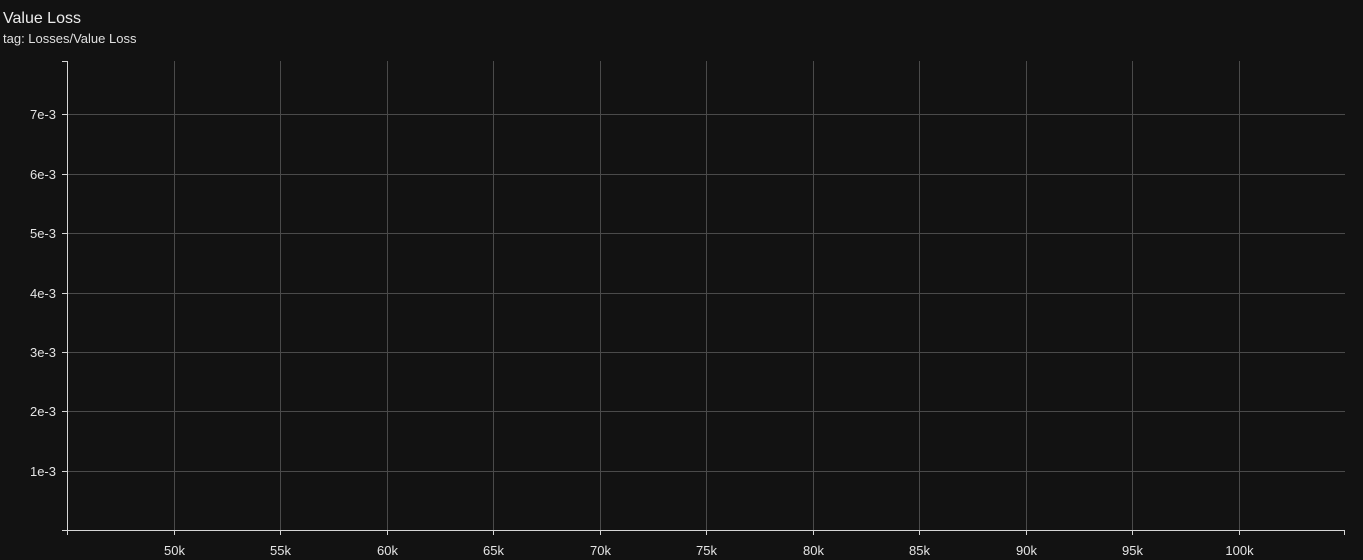  I want to click on chart-tag: tag: Losses/Value Loss, so click(70, 38).